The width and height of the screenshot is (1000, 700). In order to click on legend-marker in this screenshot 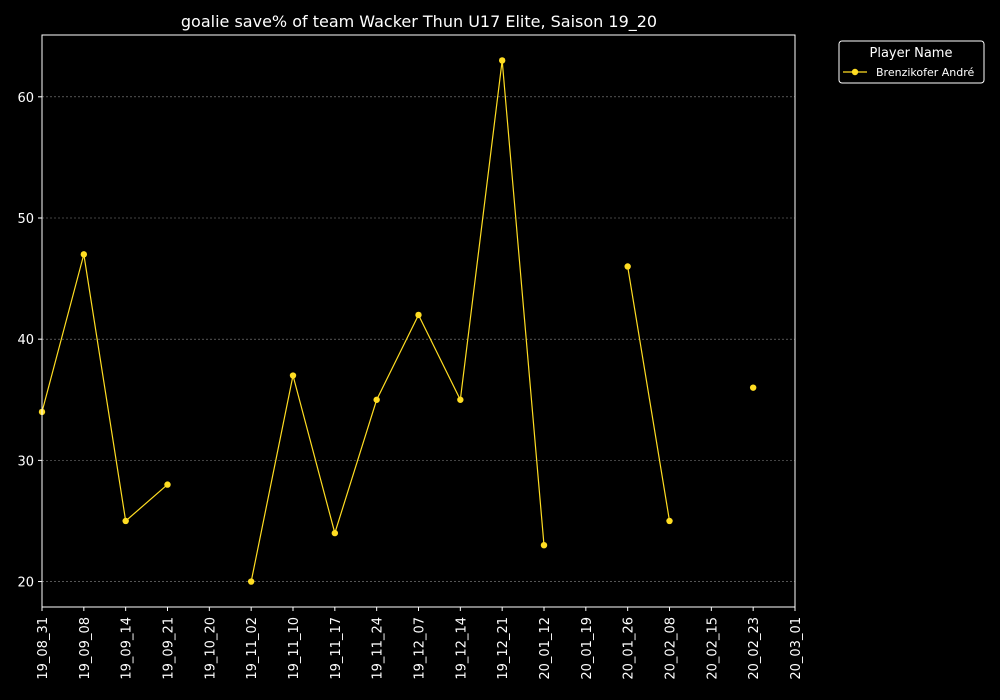, I will do `click(855, 72)`.